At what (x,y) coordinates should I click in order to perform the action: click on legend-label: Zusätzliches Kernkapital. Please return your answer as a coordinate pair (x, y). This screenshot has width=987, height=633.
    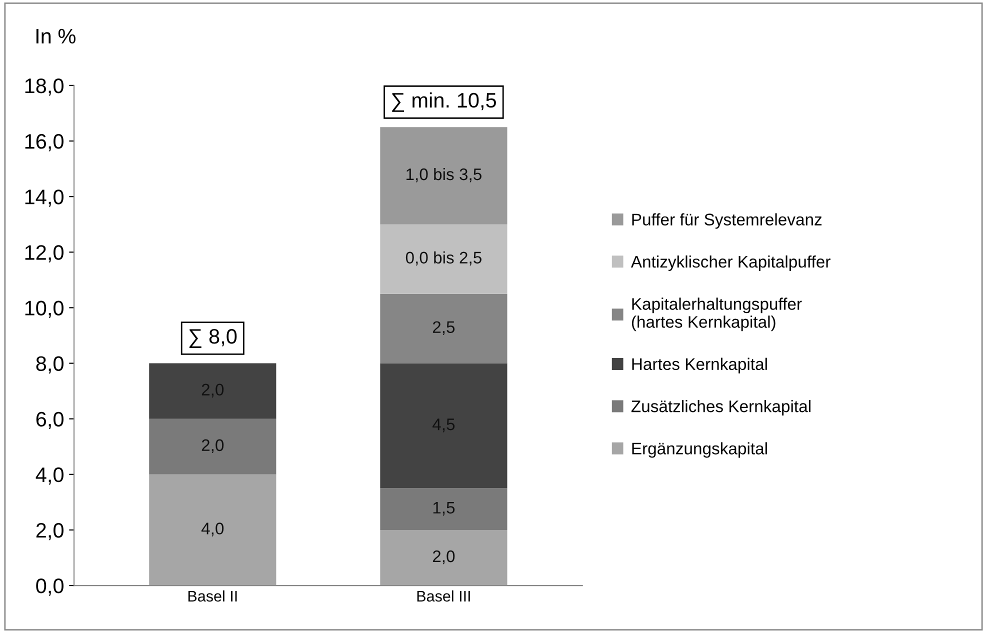
    Looking at the image, I should click on (720, 408).